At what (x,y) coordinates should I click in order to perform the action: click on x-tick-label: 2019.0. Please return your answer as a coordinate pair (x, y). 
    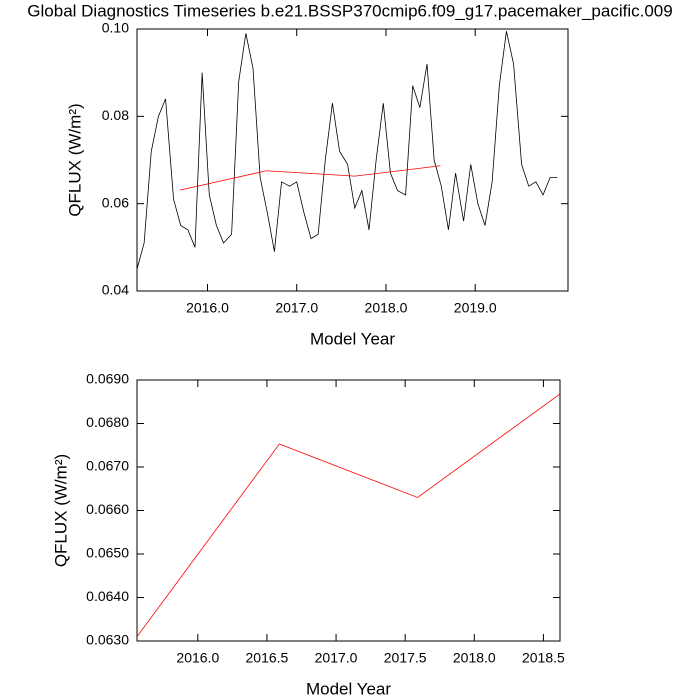
    Looking at the image, I should click on (475, 308).